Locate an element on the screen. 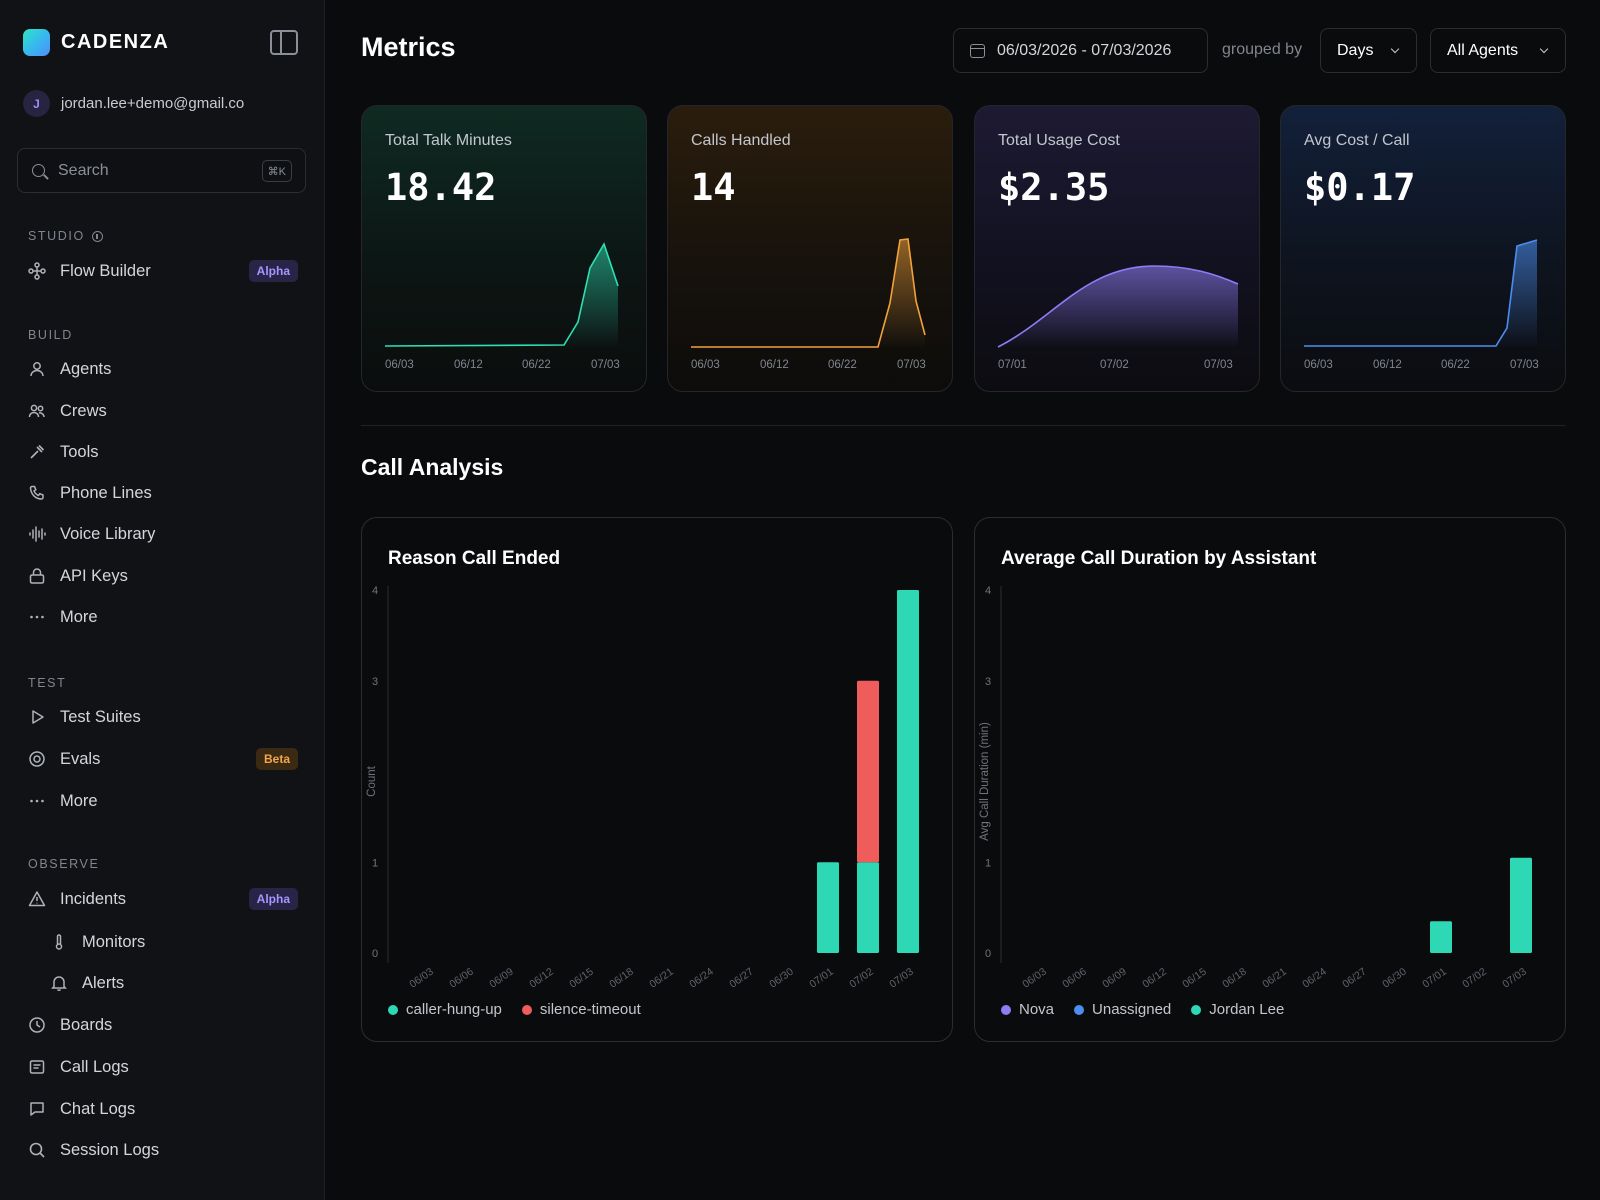  legend-label: Jordan Lee is located at coordinates (1247, 1009).